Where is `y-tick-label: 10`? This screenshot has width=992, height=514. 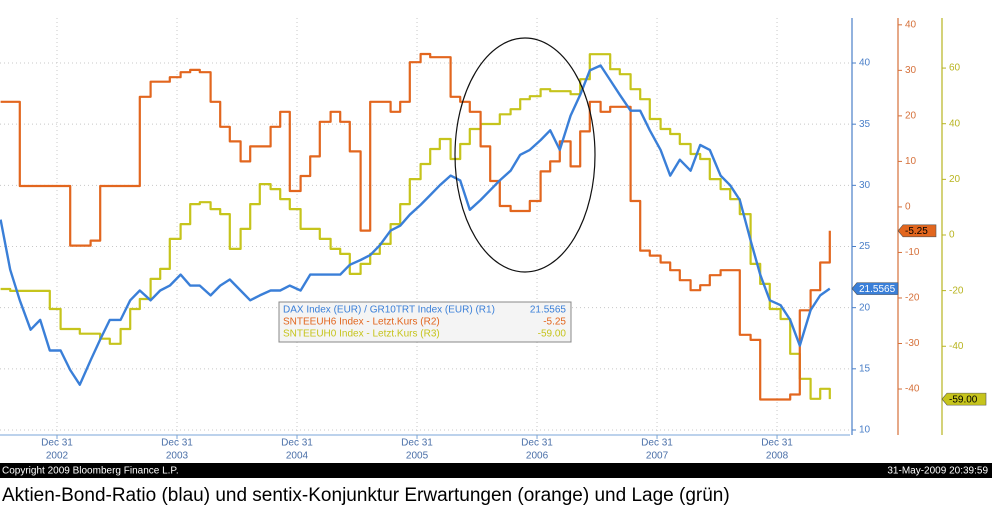
y-tick-label: 10 is located at coordinates (865, 430).